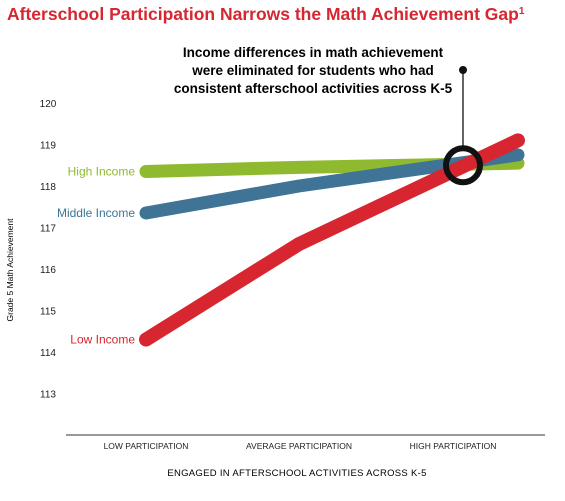  What do you see at coordinates (463, 126) in the screenshot?
I see `annotation-callout` at bounding box center [463, 126].